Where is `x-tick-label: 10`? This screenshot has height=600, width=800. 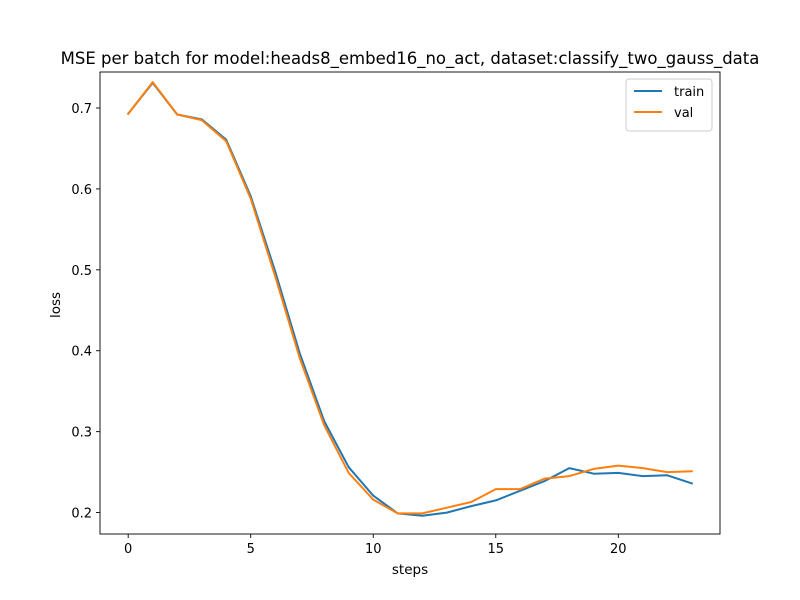 x-tick-label: 10 is located at coordinates (373, 549).